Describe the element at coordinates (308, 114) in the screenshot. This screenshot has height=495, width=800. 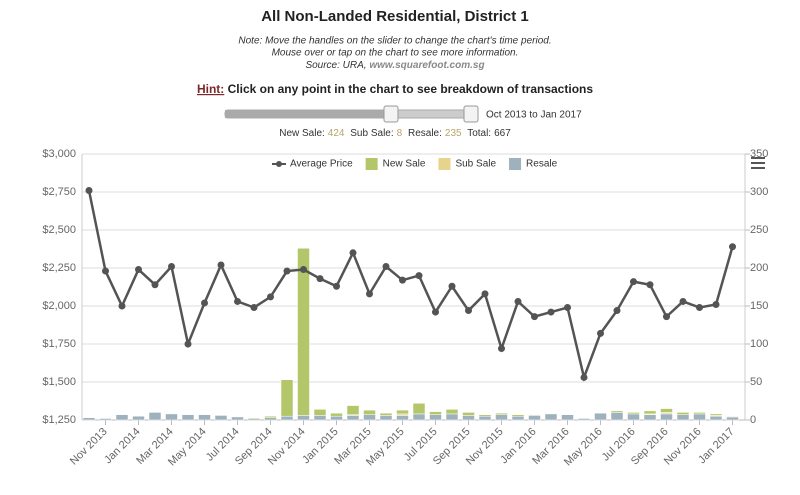
I see `slider-fill` at that location.